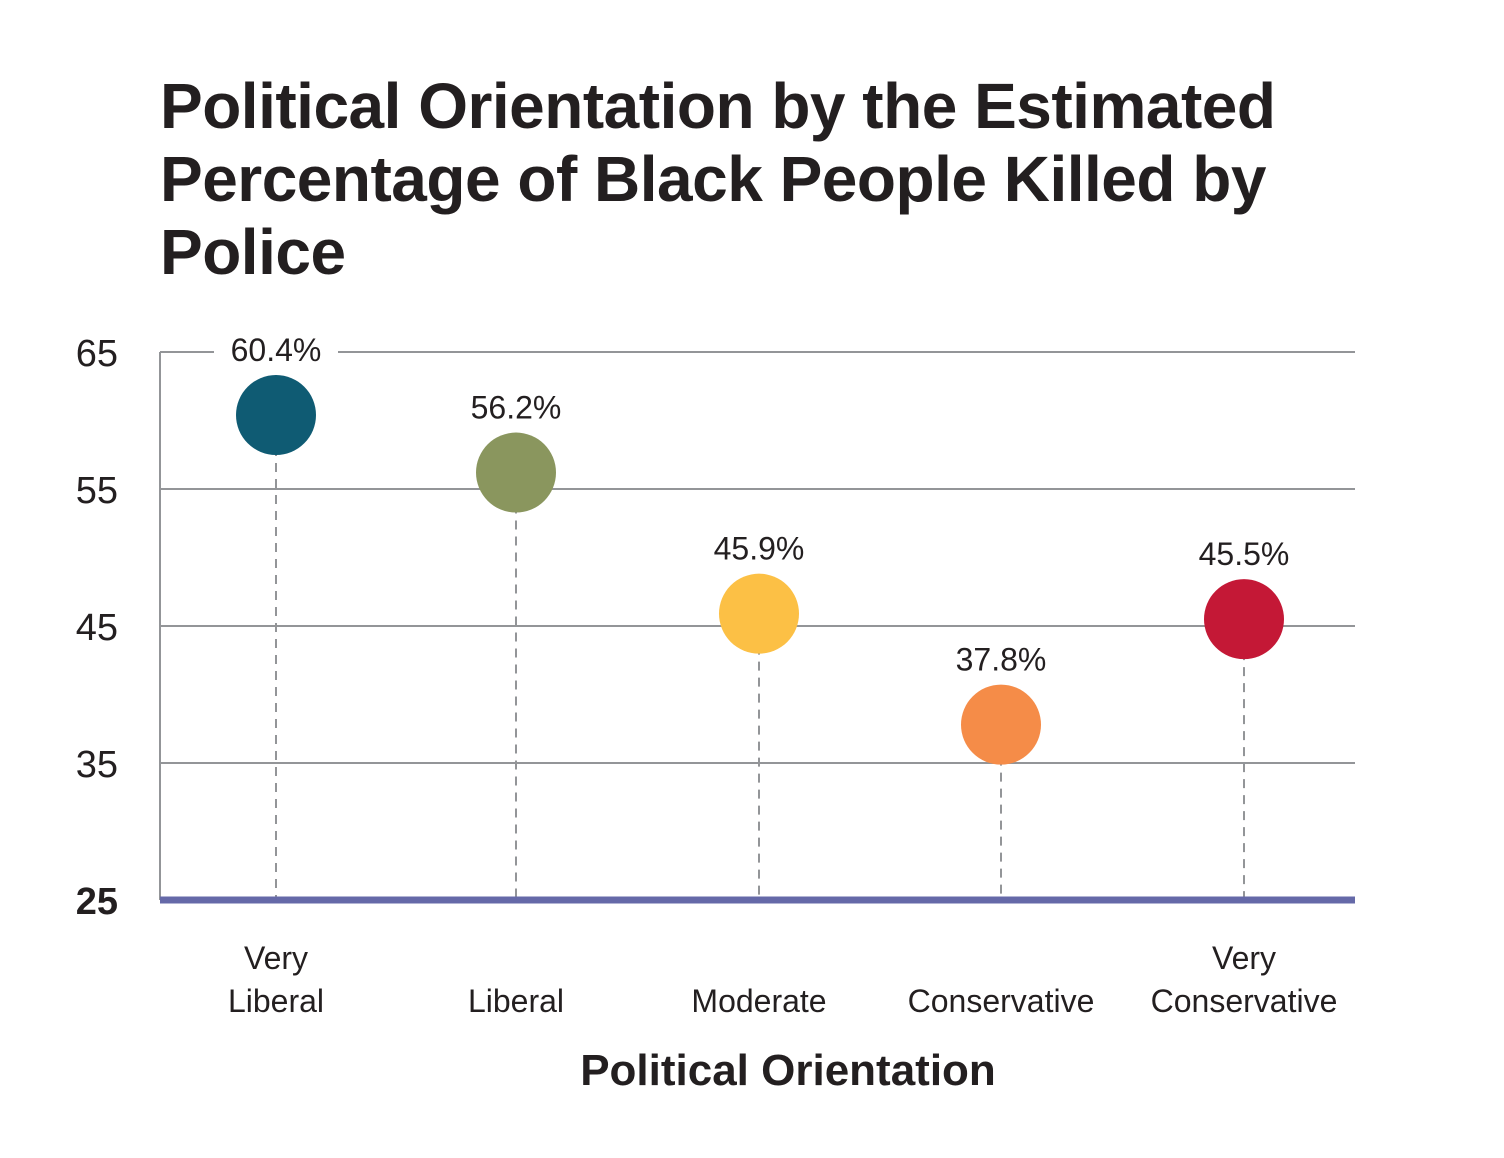 The height and width of the screenshot is (1158, 1504). What do you see at coordinates (97, 628) in the screenshot?
I see `y-tick-label: 45` at bounding box center [97, 628].